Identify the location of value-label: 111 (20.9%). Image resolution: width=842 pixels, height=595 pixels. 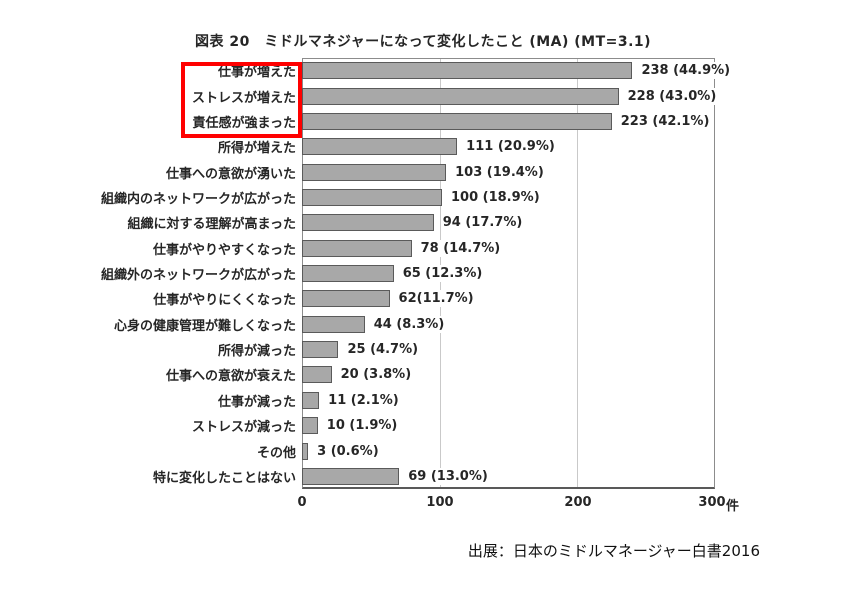
(510, 147).